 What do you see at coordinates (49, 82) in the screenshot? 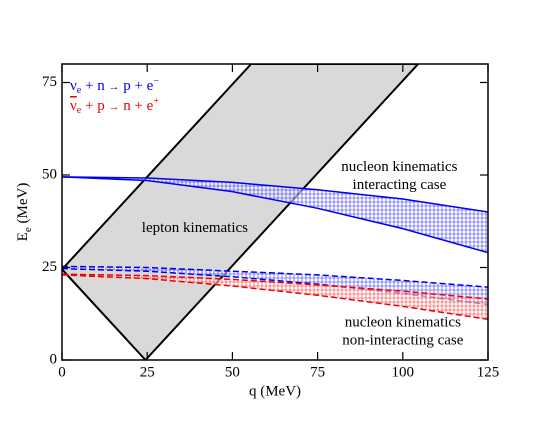
I see `y-tick-label: 75` at bounding box center [49, 82].